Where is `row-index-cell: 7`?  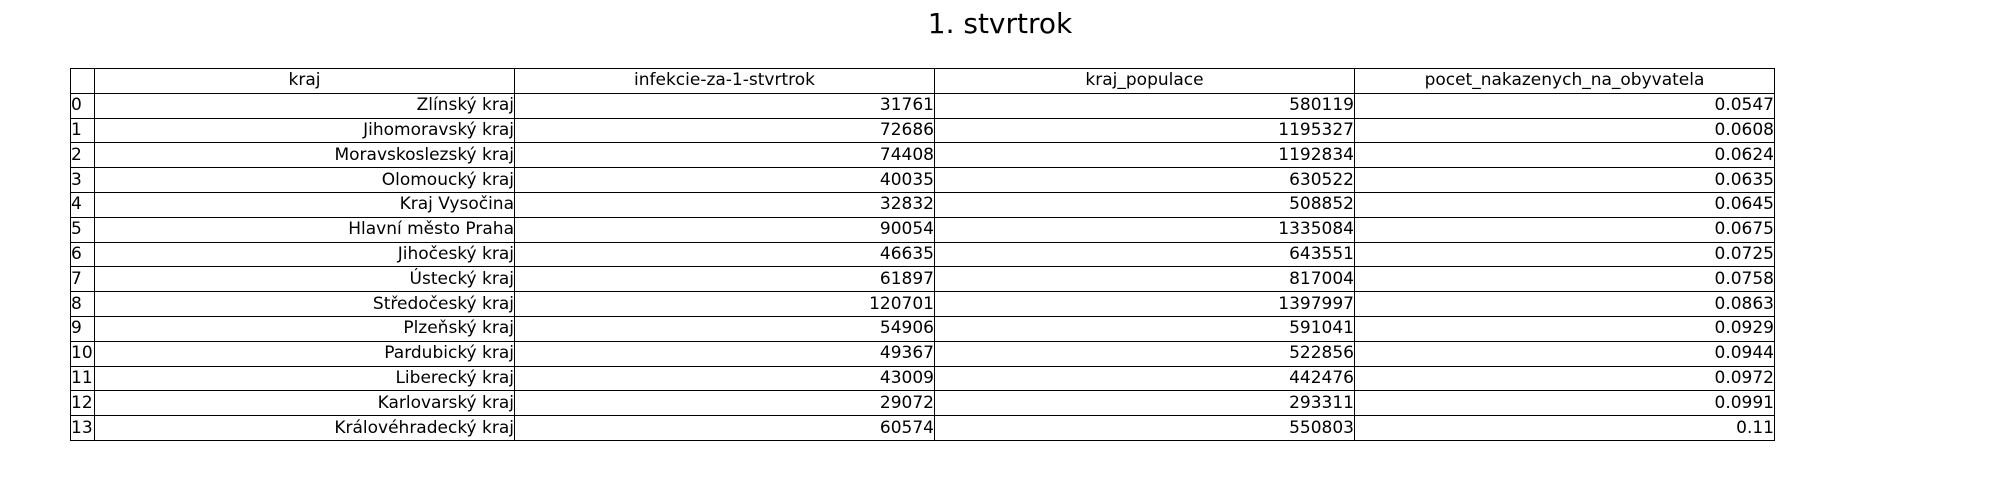 row-index-cell: 7 is located at coordinates (82, 279).